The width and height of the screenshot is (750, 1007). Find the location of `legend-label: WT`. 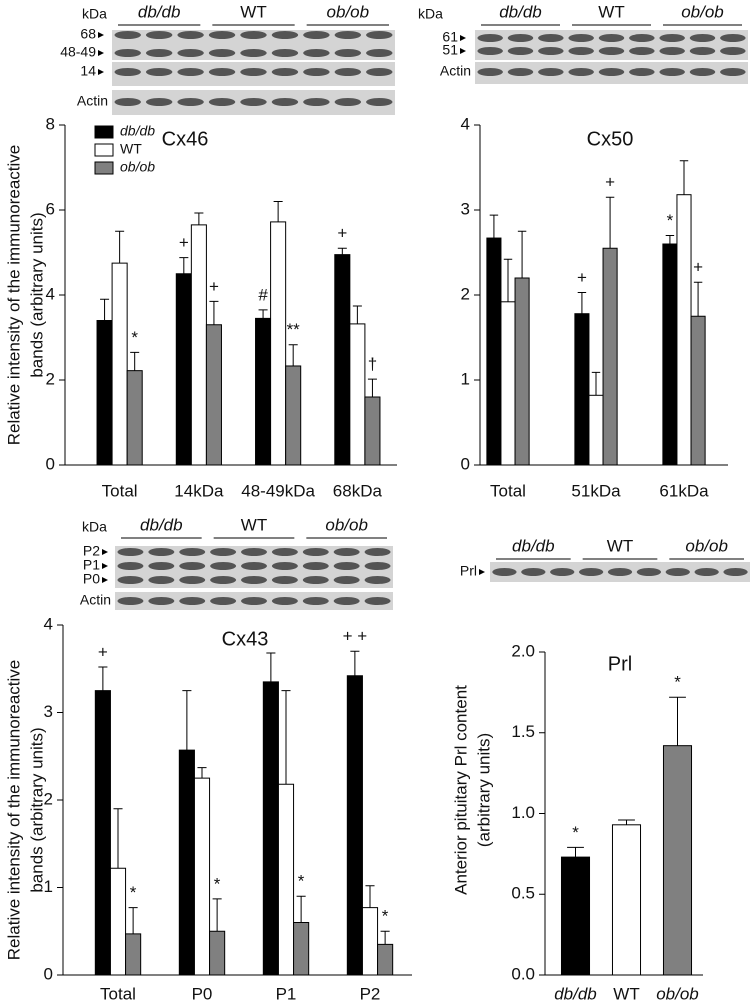

legend-label: WT is located at coordinates (131, 149).